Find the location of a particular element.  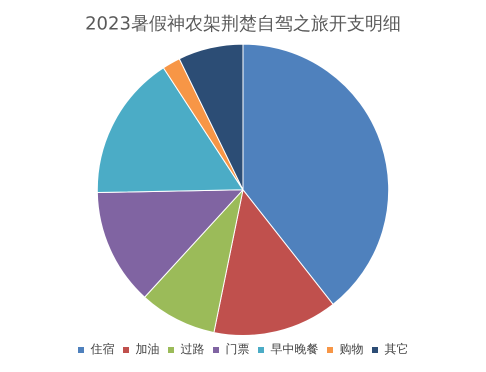

legend-label: 早中晚餐 is located at coordinates (294, 349).